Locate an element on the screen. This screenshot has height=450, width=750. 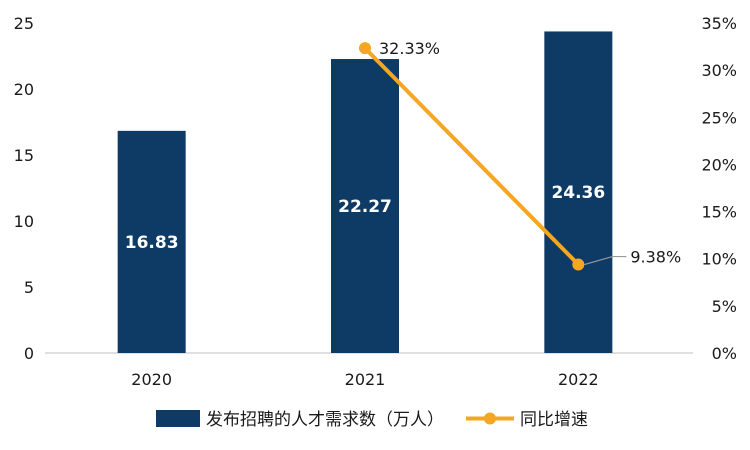
y-right-tick-label: 30% is located at coordinates (719, 70).